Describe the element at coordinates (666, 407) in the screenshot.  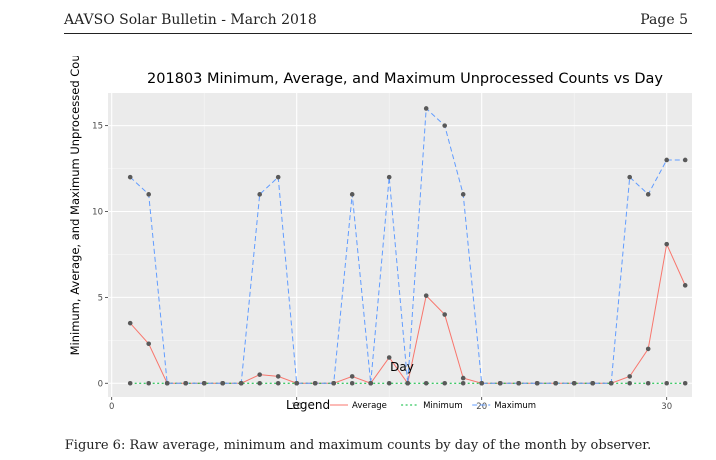
I see `x-tick-label: 30` at that location.